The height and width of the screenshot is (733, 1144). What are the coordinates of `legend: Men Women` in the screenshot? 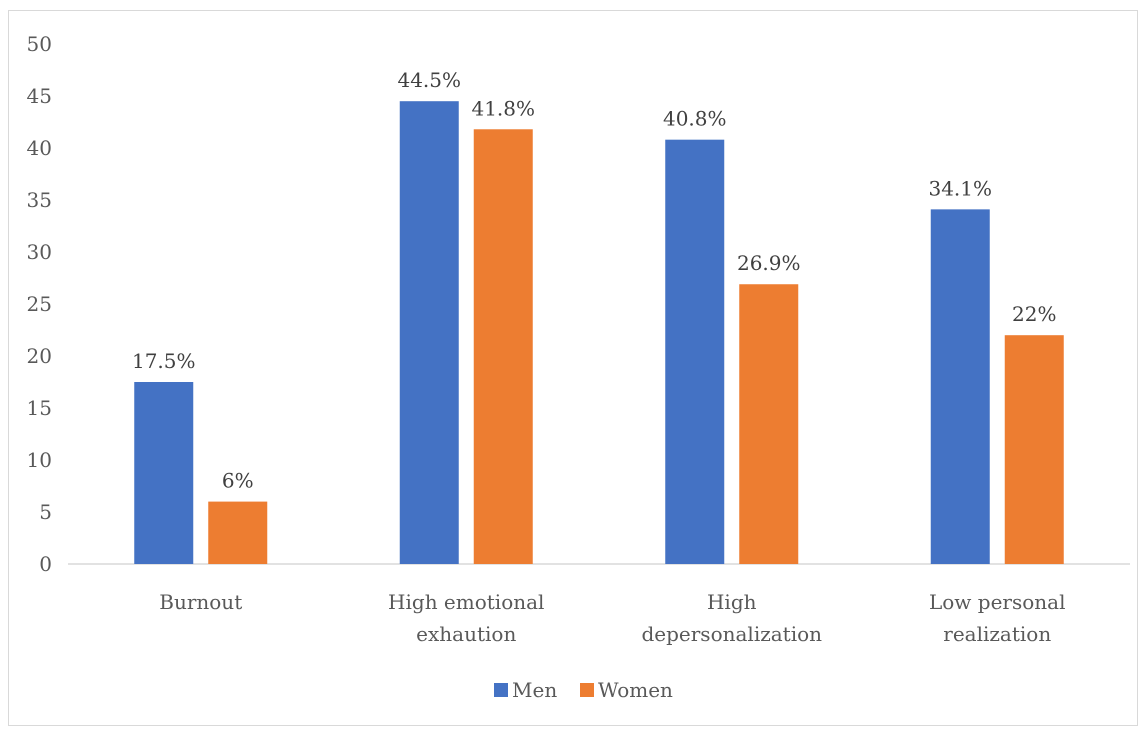 It's located at (583, 690).